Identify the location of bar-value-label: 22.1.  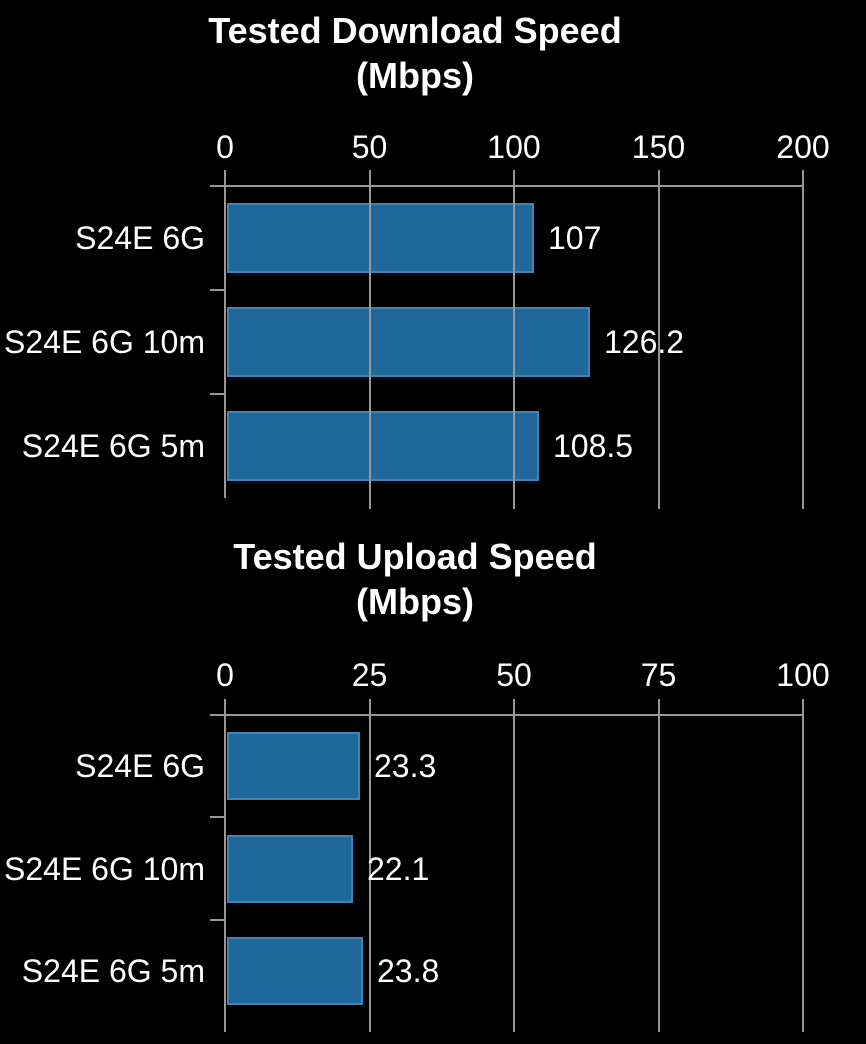
(398, 869).